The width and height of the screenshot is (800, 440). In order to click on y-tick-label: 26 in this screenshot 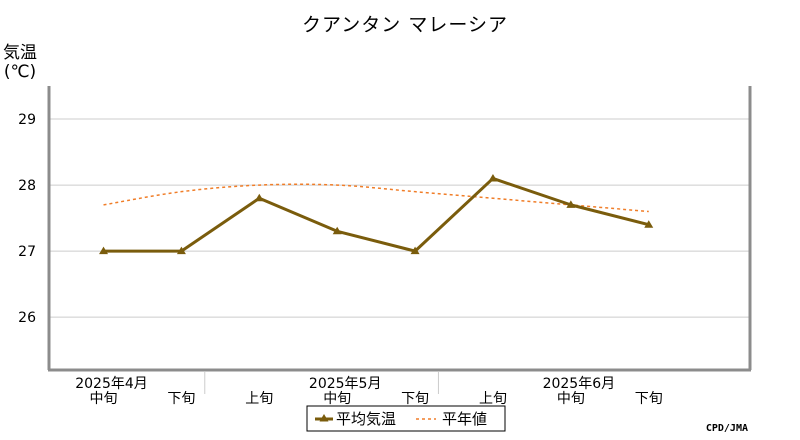, I will do `click(27, 318)`.